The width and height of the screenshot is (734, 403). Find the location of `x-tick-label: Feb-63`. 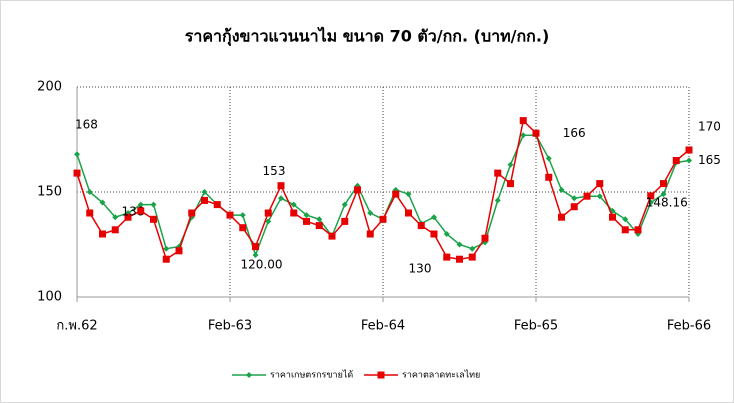

x-tick-label: Feb-63 is located at coordinates (230, 326).